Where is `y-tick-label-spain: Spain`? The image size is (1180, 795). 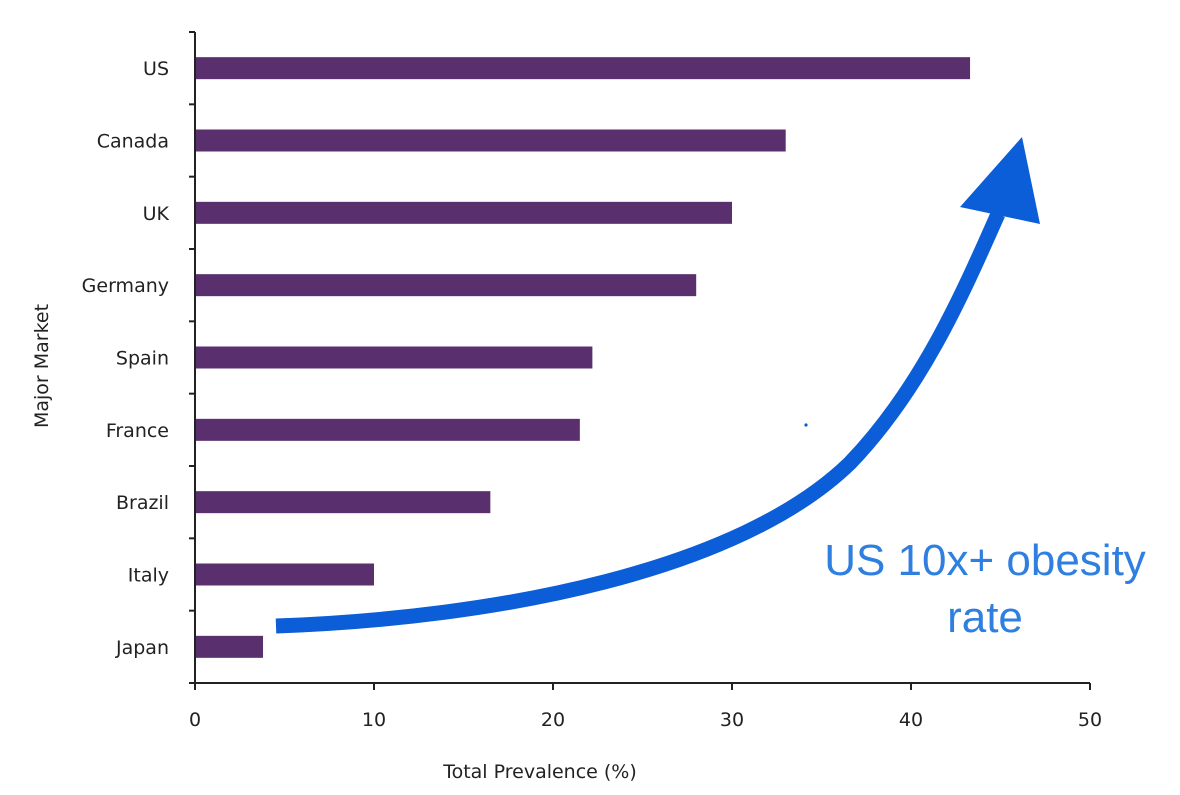
y-tick-label-spain: Spain is located at coordinates (142, 359).